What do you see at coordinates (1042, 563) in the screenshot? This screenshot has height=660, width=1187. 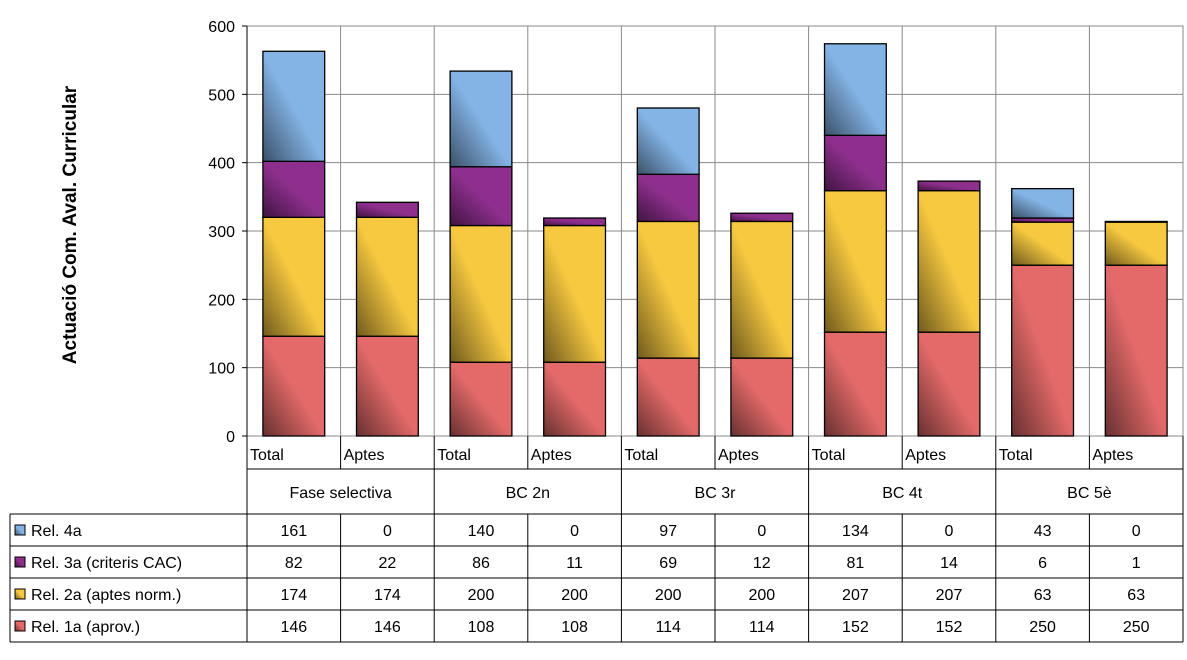 I see `table-cell-value: 6` at bounding box center [1042, 563].